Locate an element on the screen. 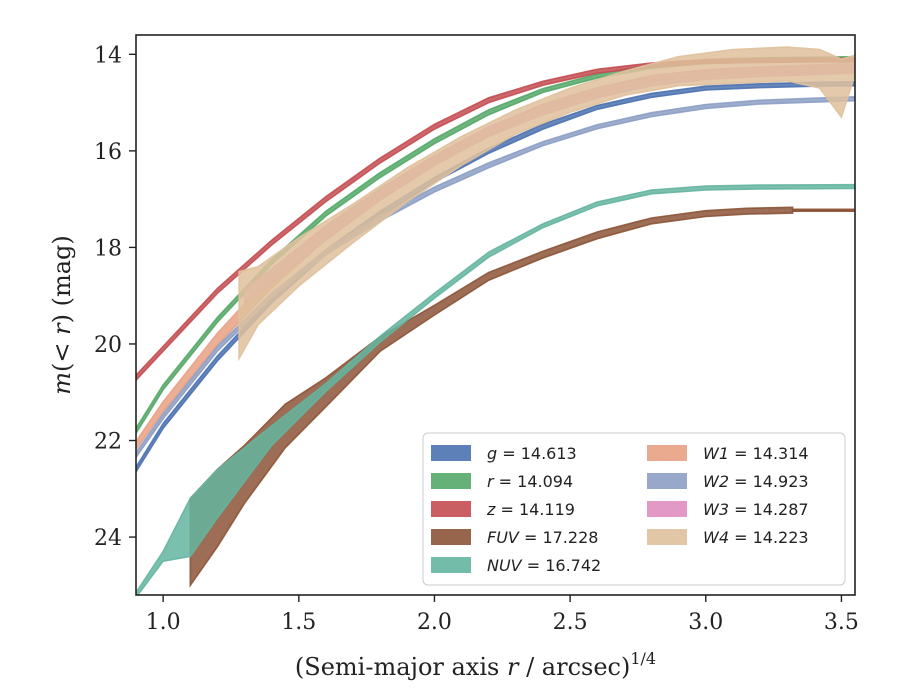 This screenshot has width=900, height=700. legend-swatch-w2 is located at coordinates (667, 481).